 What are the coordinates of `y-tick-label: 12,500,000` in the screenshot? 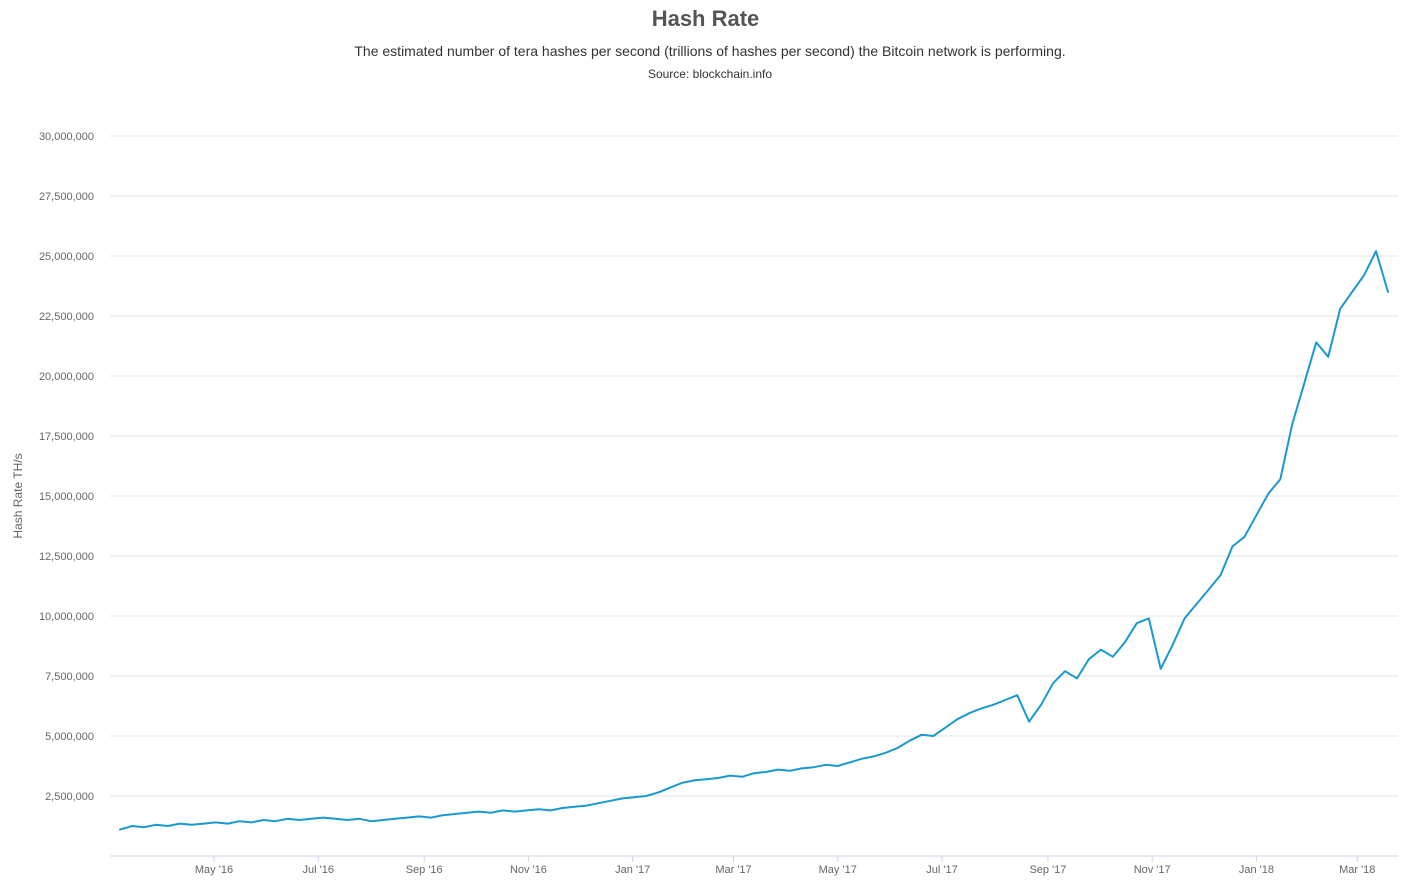 It's located at (66, 557).